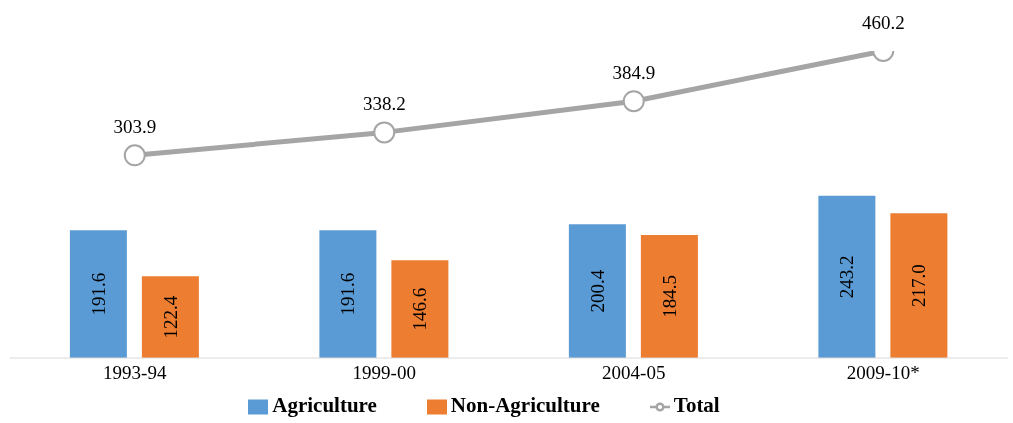 The height and width of the screenshot is (423, 1013). Describe the element at coordinates (525, 405) in the screenshot. I see `legend-label: Non-Agriculture` at that location.